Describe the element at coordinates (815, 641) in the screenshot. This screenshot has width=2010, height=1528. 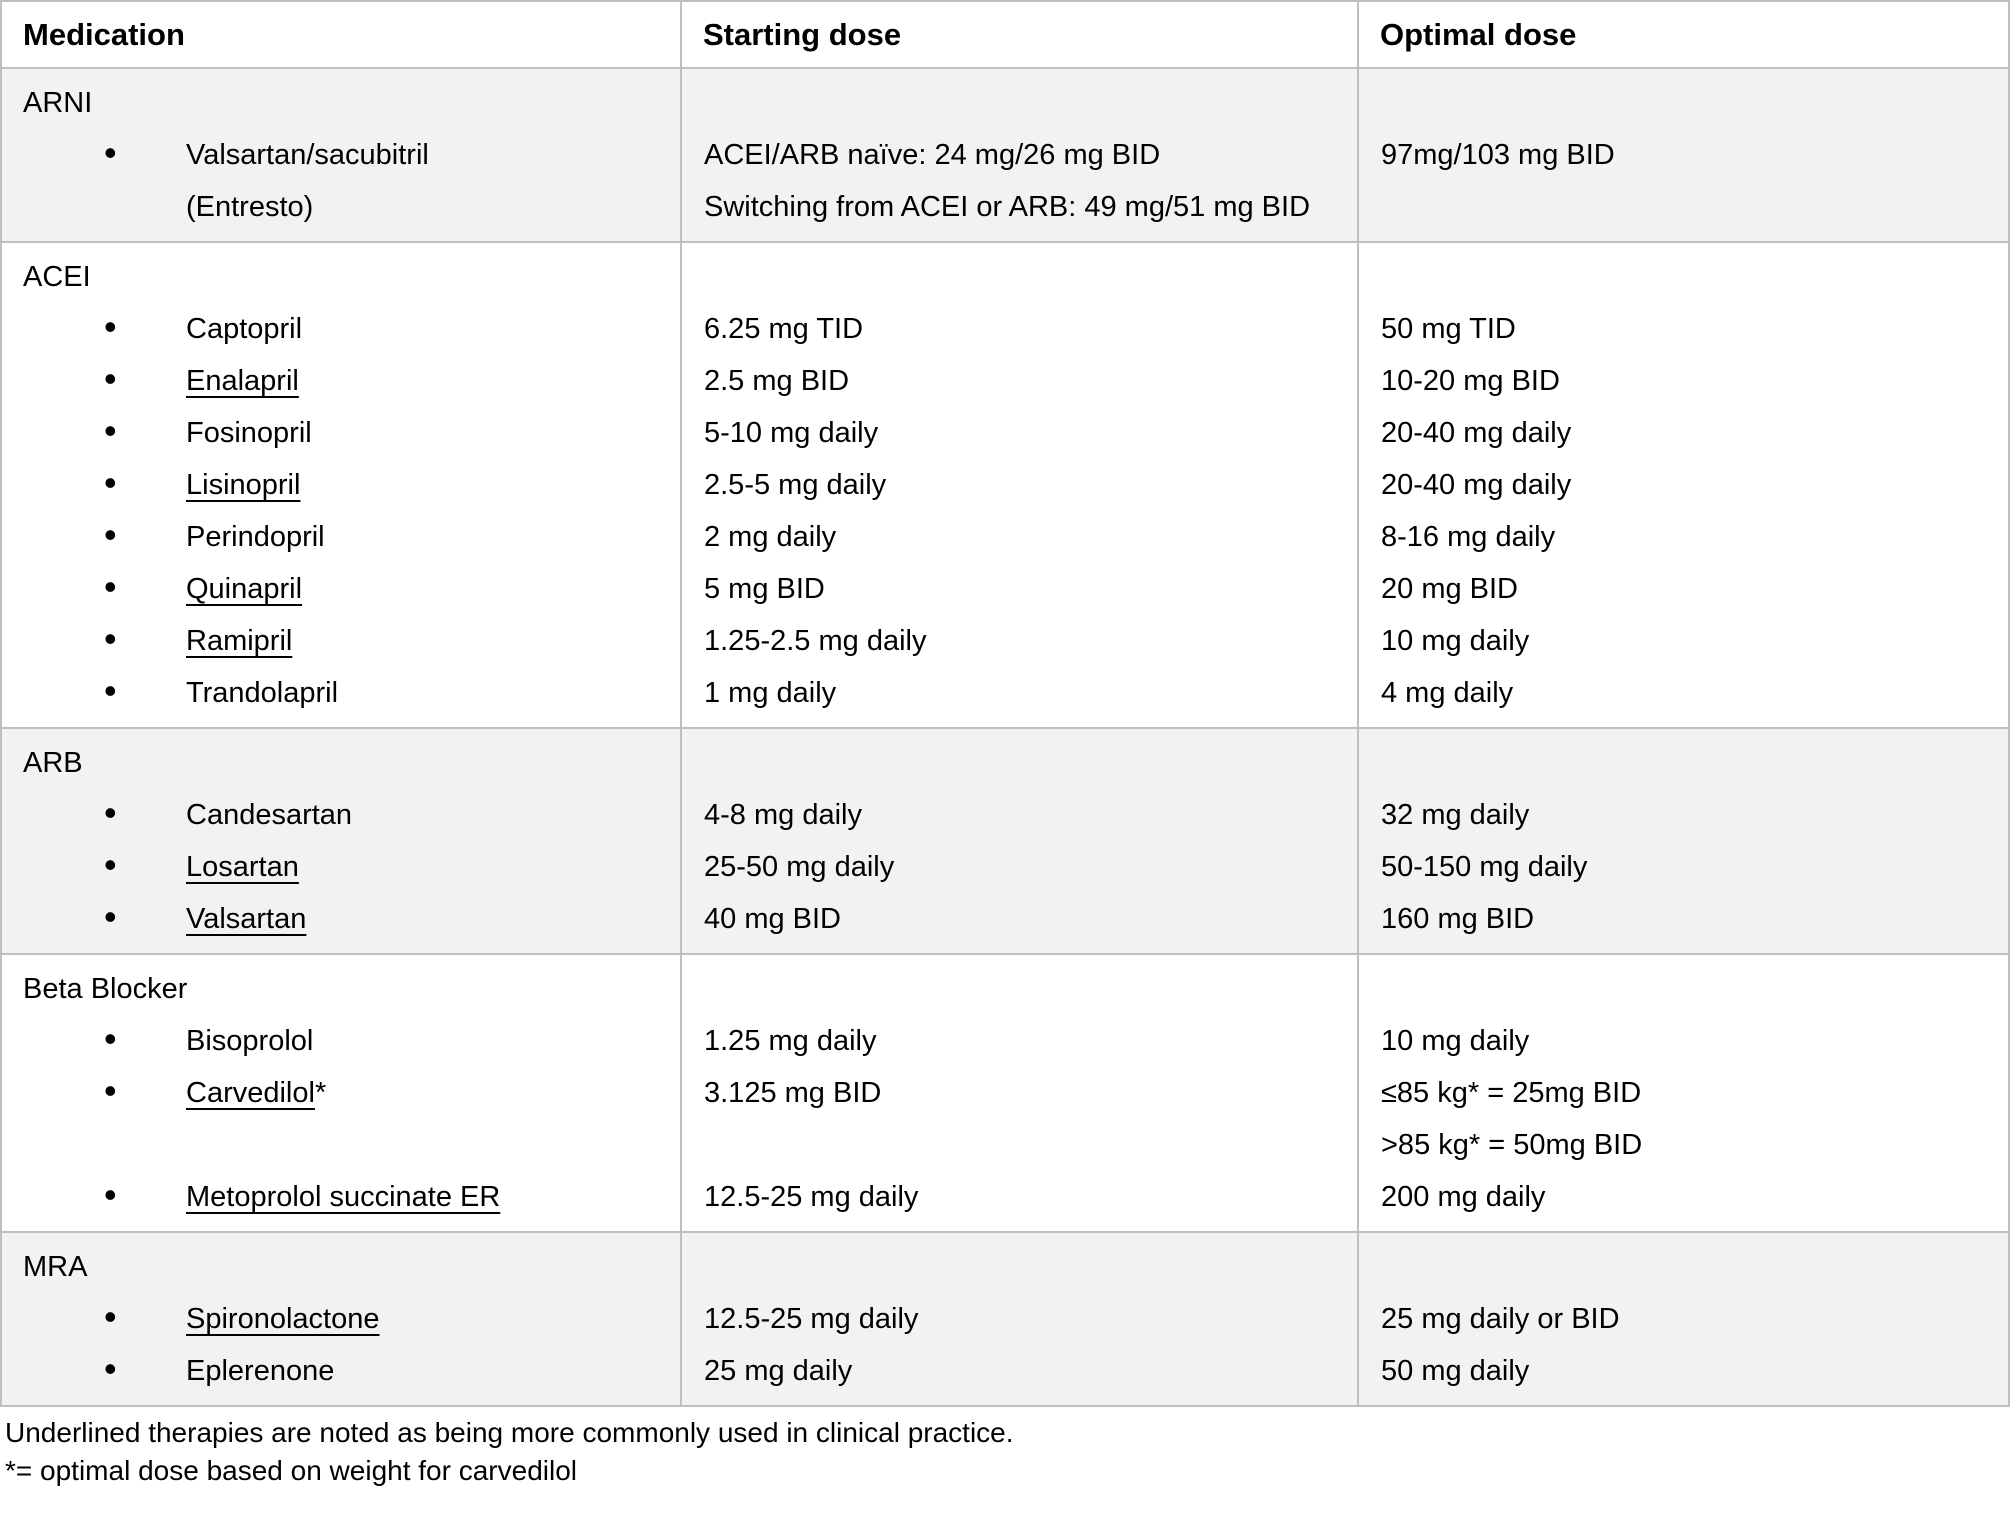
I see `starting-dose-value: 1.25-2.5 mg daily` at that location.